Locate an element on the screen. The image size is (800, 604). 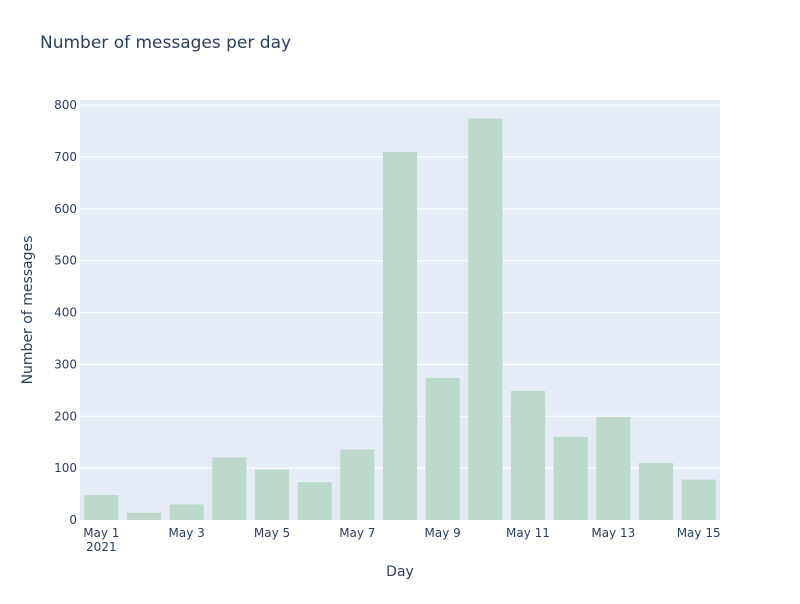
y-tick-label: 500 is located at coordinates (65, 261).